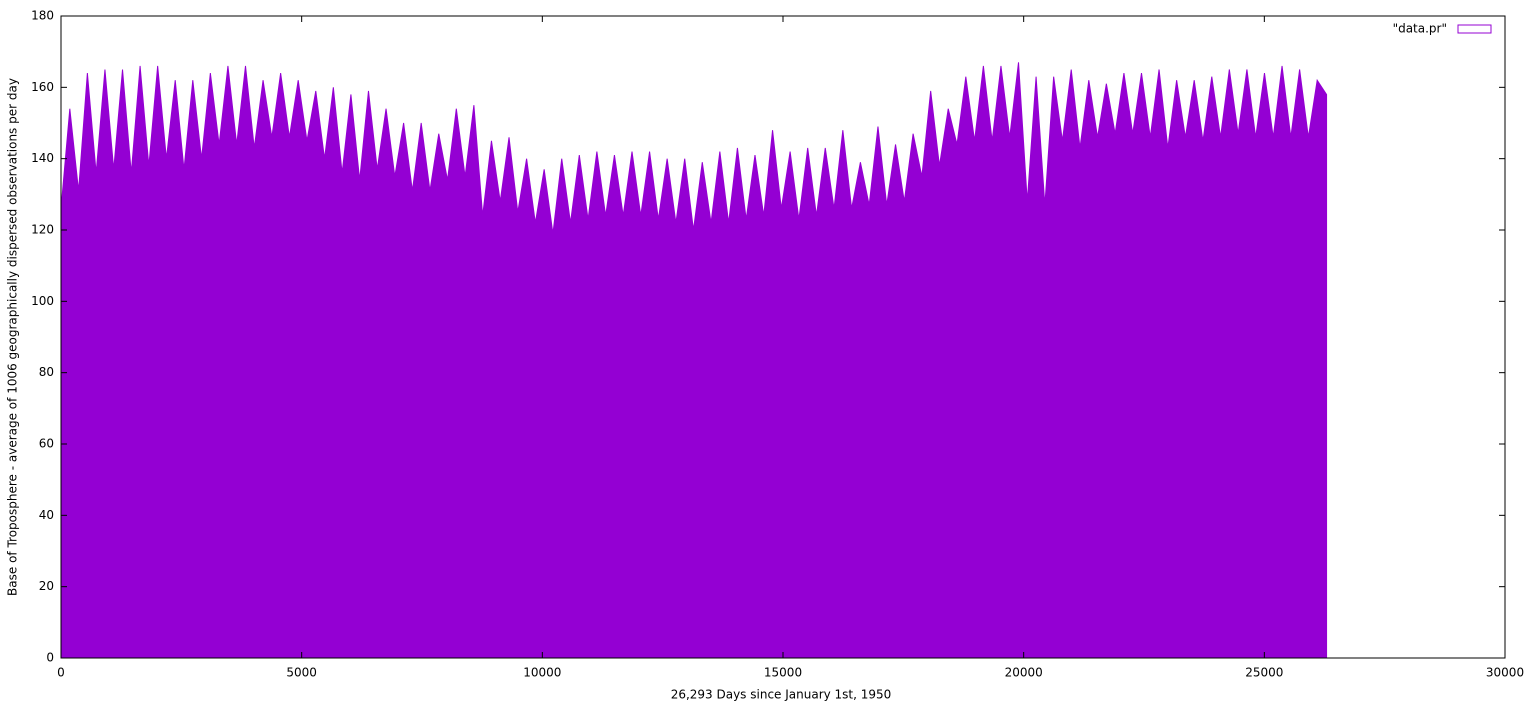 The height and width of the screenshot is (705, 1527). What do you see at coordinates (1505, 673) in the screenshot?
I see `x-tick-label: 30000` at bounding box center [1505, 673].